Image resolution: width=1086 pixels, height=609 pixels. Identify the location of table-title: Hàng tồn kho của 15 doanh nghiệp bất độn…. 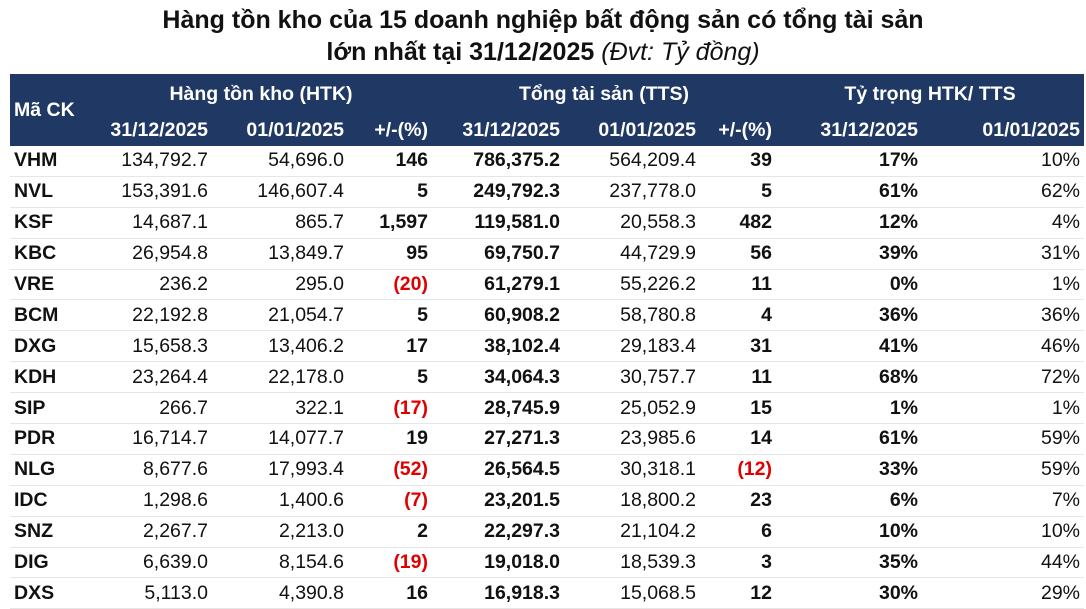
(543, 34).